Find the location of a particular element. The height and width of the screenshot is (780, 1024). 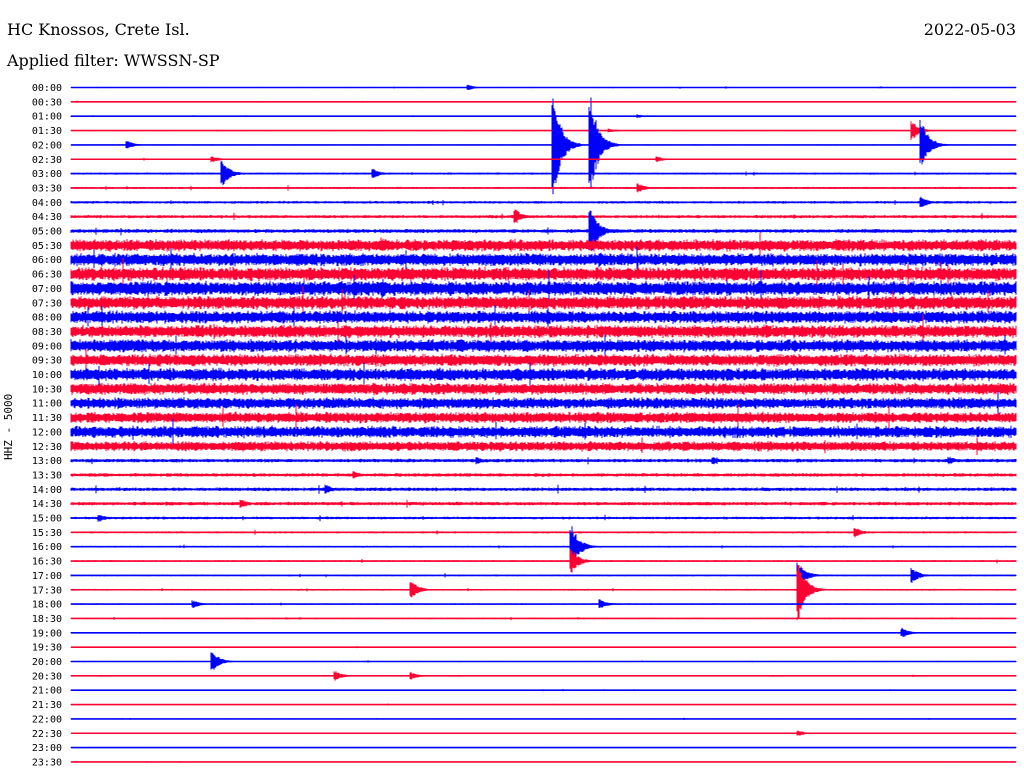

tick-label-28: 14:00 is located at coordinates (47, 490).